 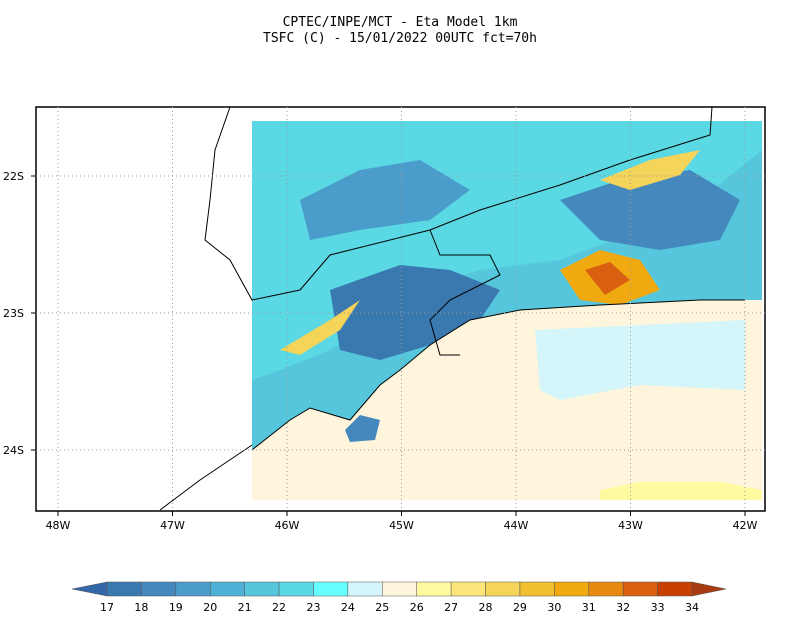 I want to click on colorbar-label: 21, so click(x=245, y=607).